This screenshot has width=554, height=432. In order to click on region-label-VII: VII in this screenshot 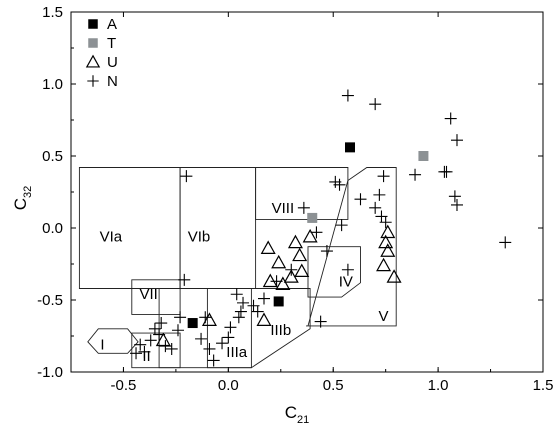, I will do `click(148, 294)`.